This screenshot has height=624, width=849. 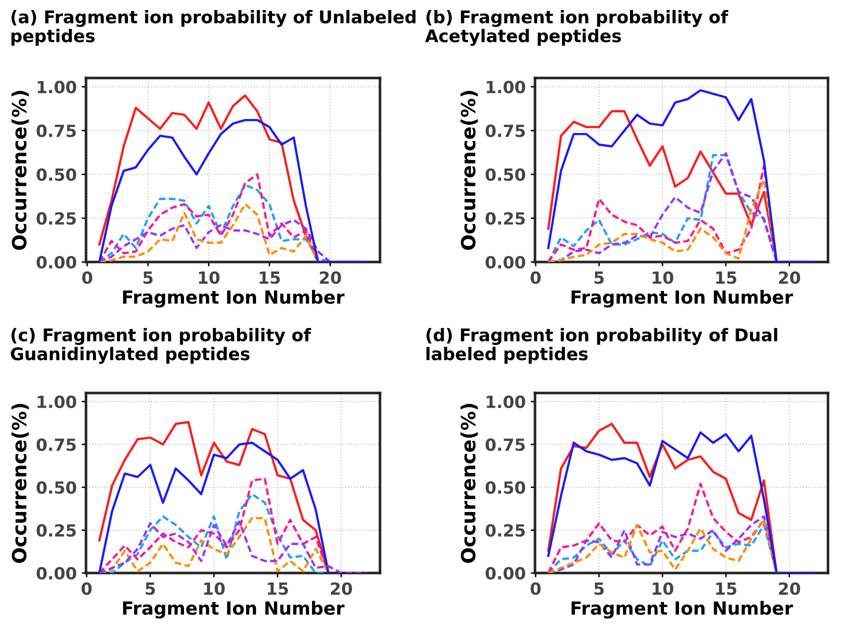 What do you see at coordinates (161, 346) in the screenshot?
I see `chart-title: (c) Fragment ion probability of Guanidinylated peptides` at bounding box center [161, 346].